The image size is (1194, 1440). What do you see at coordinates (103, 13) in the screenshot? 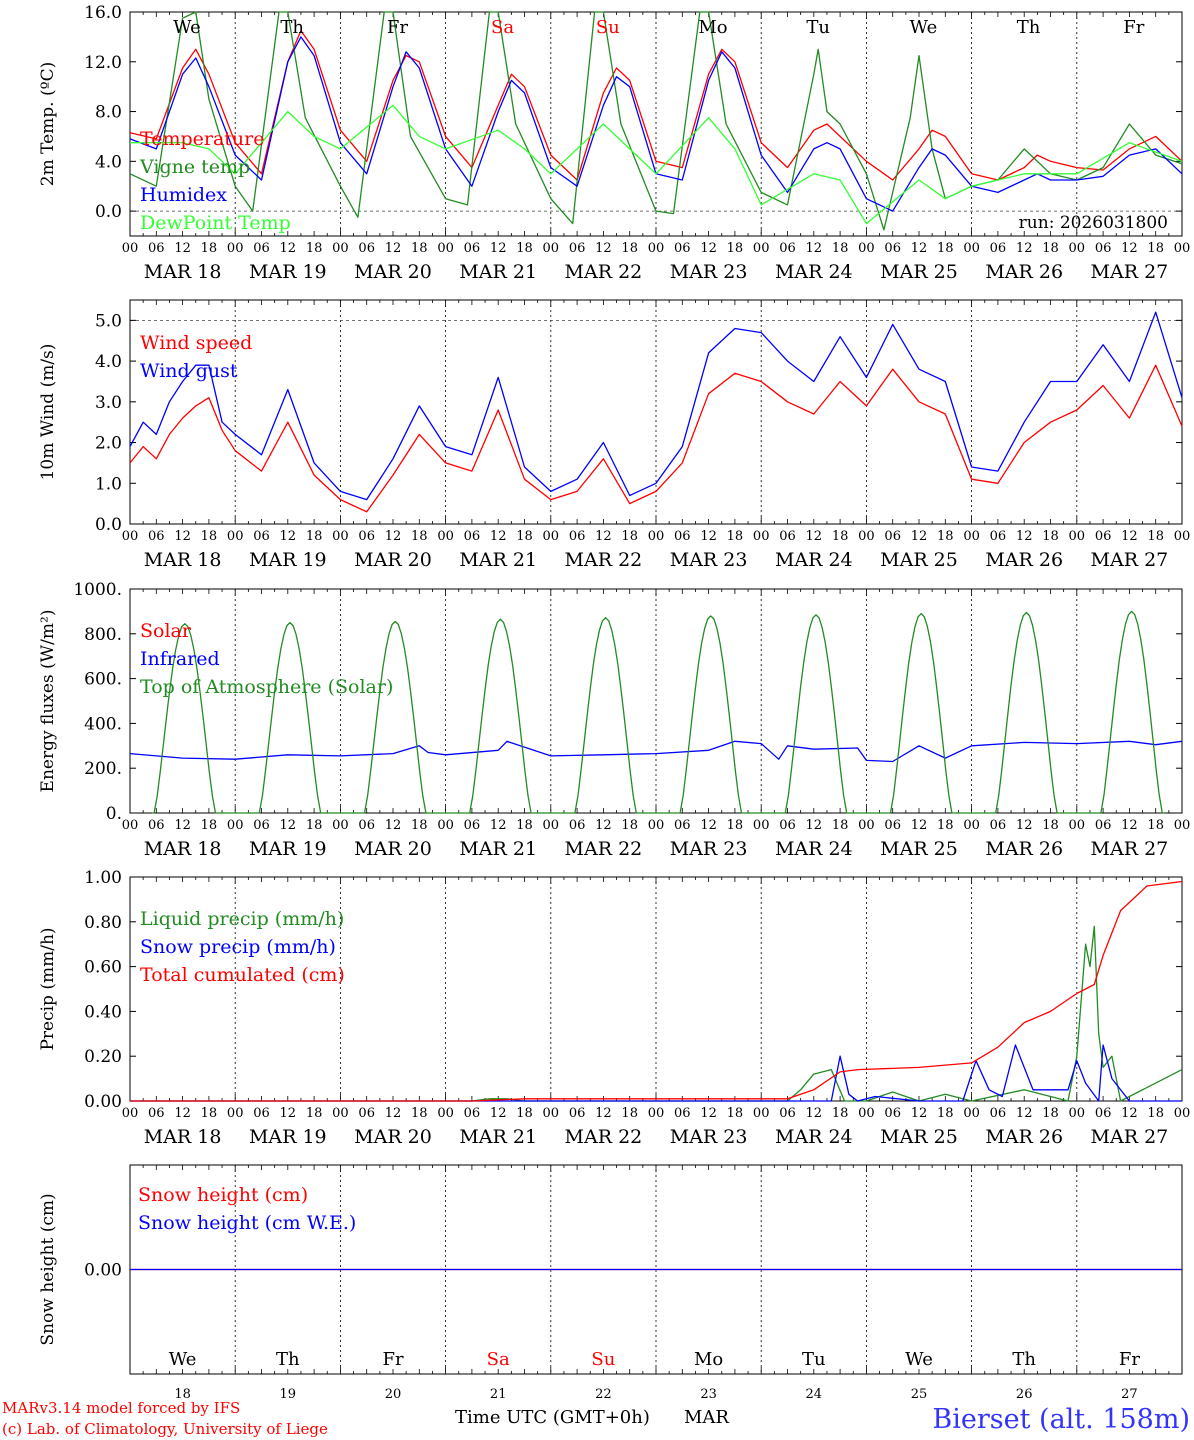
I see `y-tick-label: 16.0` at bounding box center [103, 13].